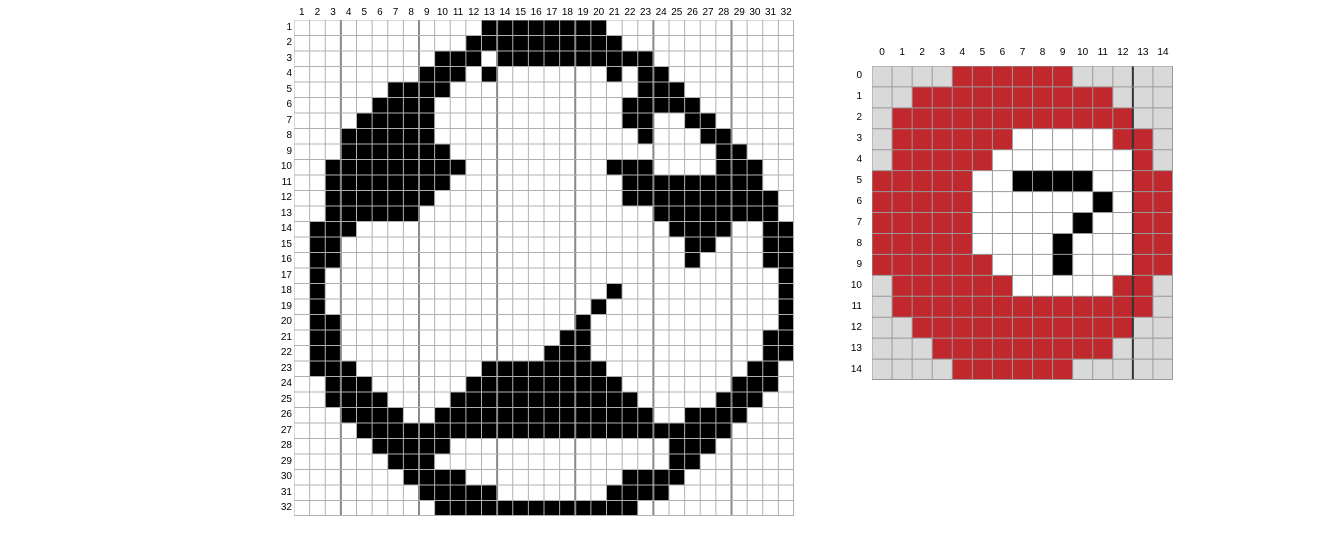 The image size is (1321, 540). What do you see at coordinates (286, 384) in the screenshot?
I see `row-label: 24` at bounding box center [286, 384].